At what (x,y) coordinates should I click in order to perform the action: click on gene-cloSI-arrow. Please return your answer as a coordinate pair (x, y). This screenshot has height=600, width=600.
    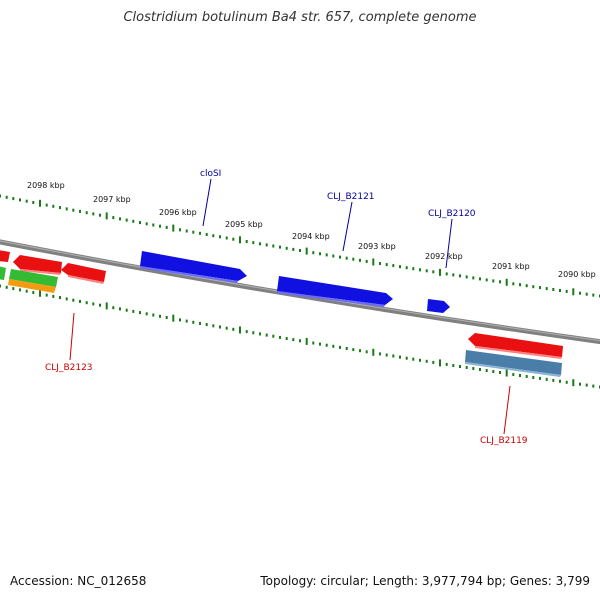
    Looking at the image, I should click on (193, 266).